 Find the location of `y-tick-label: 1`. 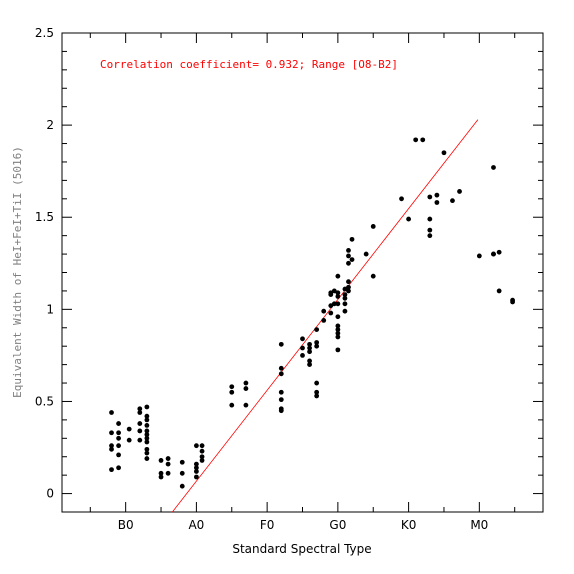

y-tick-label: 1 is located at coordinates (50, 309).